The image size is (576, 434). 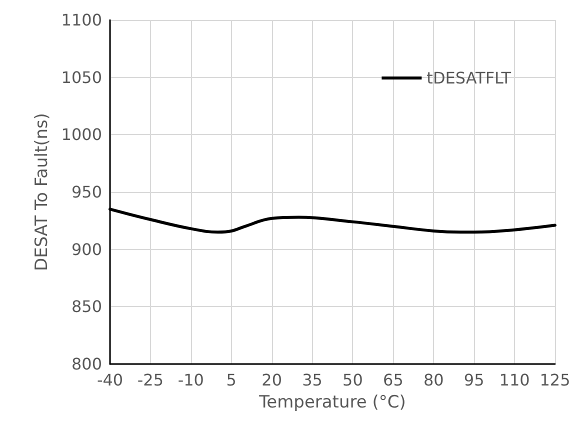 What do you see at coordinates (86, 249) in the screenshot?
I see `y-tick-label: 900` at bounding box center [86, 249].